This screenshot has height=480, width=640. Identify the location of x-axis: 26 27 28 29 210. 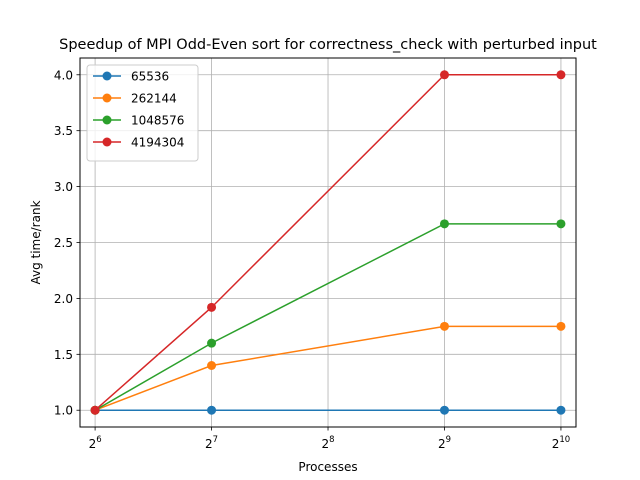
(329, 439).